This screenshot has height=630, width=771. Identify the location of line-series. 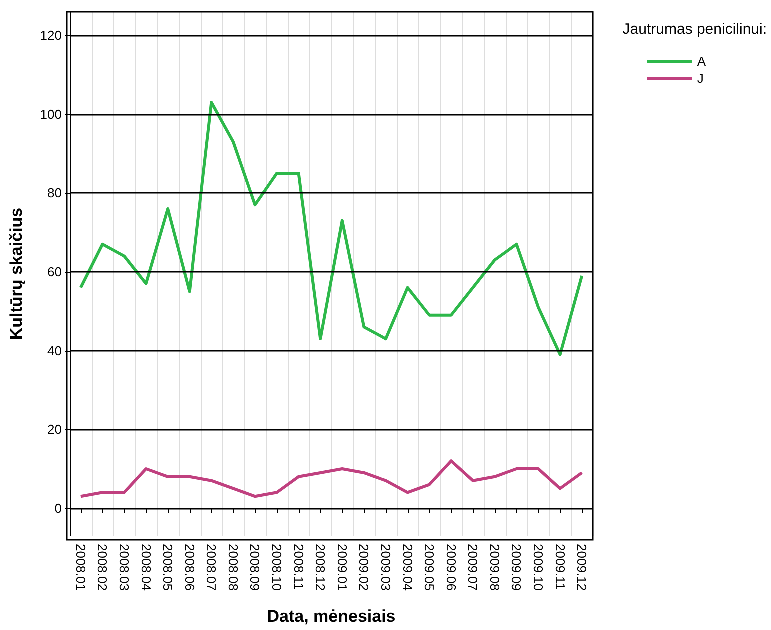
(331, 479).